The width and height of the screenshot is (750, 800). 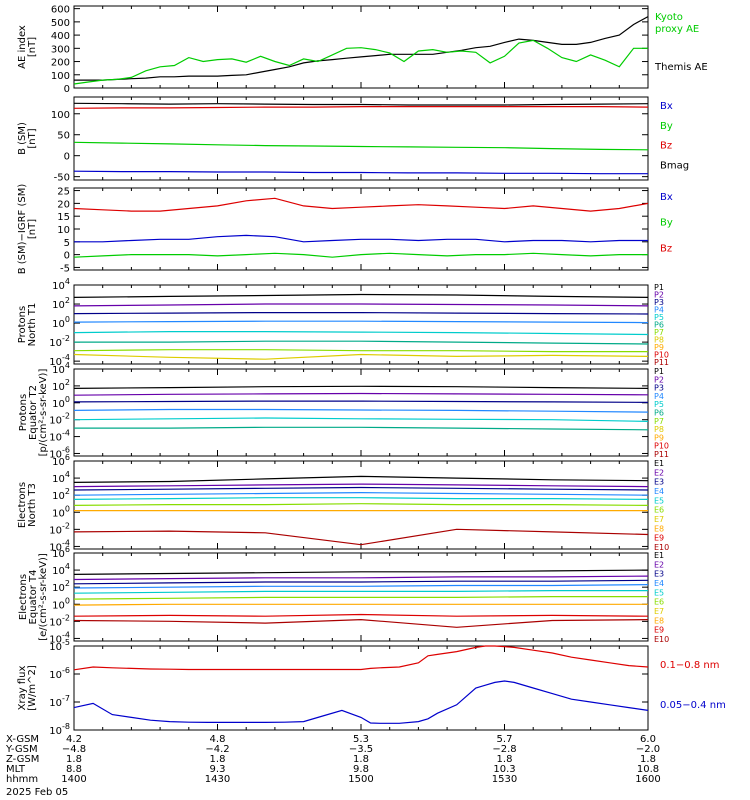 What do you see at coordinates (659, 421) in the screenshot?
I see `legend-entry: P7` at bounding box center [659, 421].